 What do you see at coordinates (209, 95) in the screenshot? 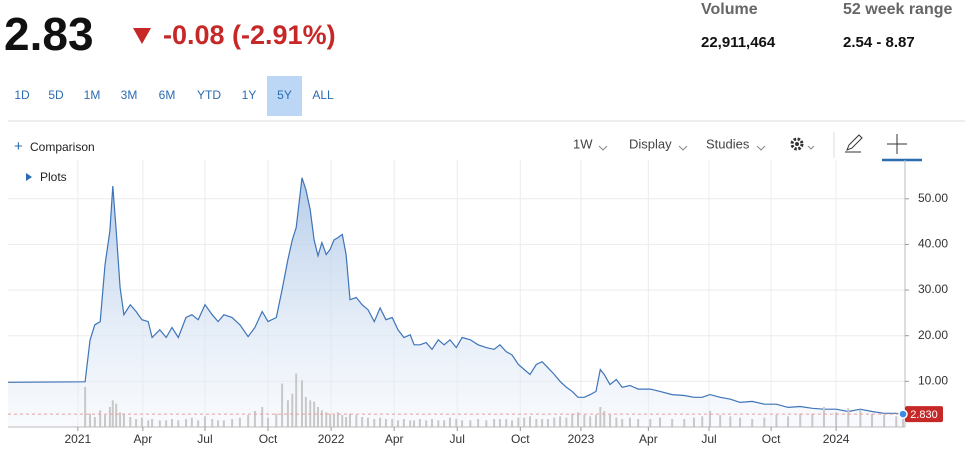
I see `range-button: YTD` at bounding box center [209, 95].